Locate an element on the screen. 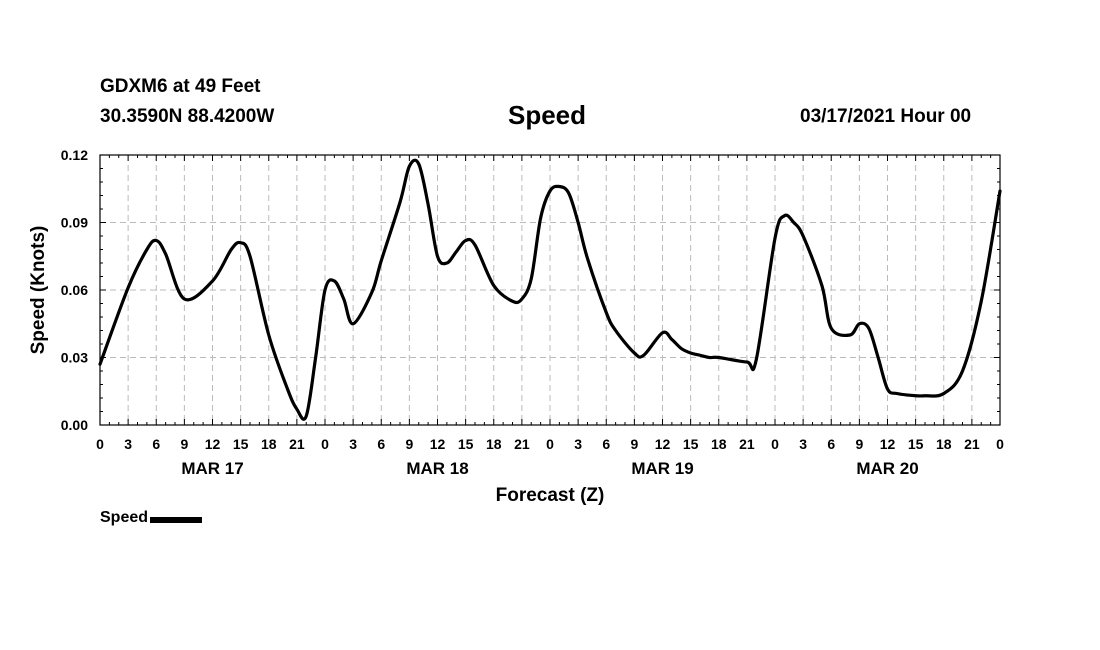 This screenshot has height=650, width=1100. day-label: MAR 18 is located at coordinates (437, 468).